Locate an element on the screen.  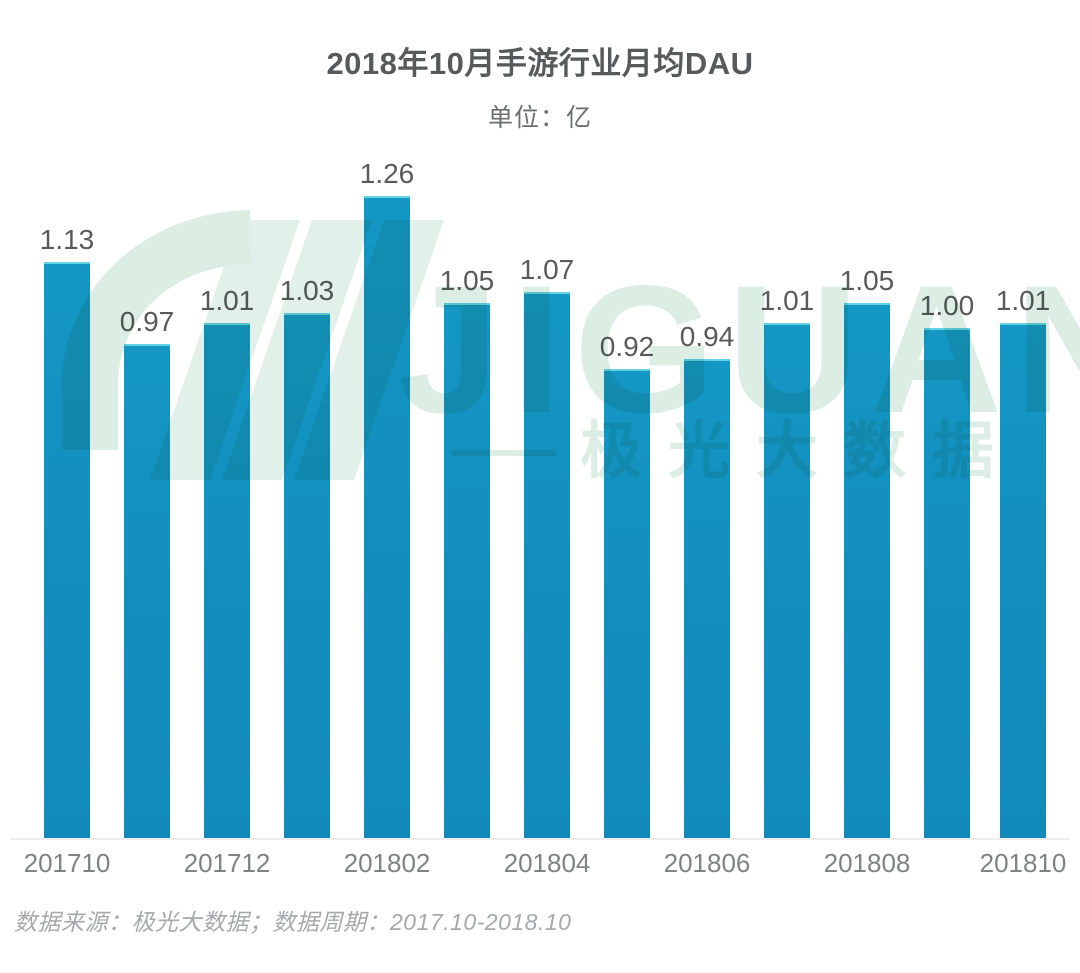
bar-value-label: 1.13 is located at coordinates (67, 239).